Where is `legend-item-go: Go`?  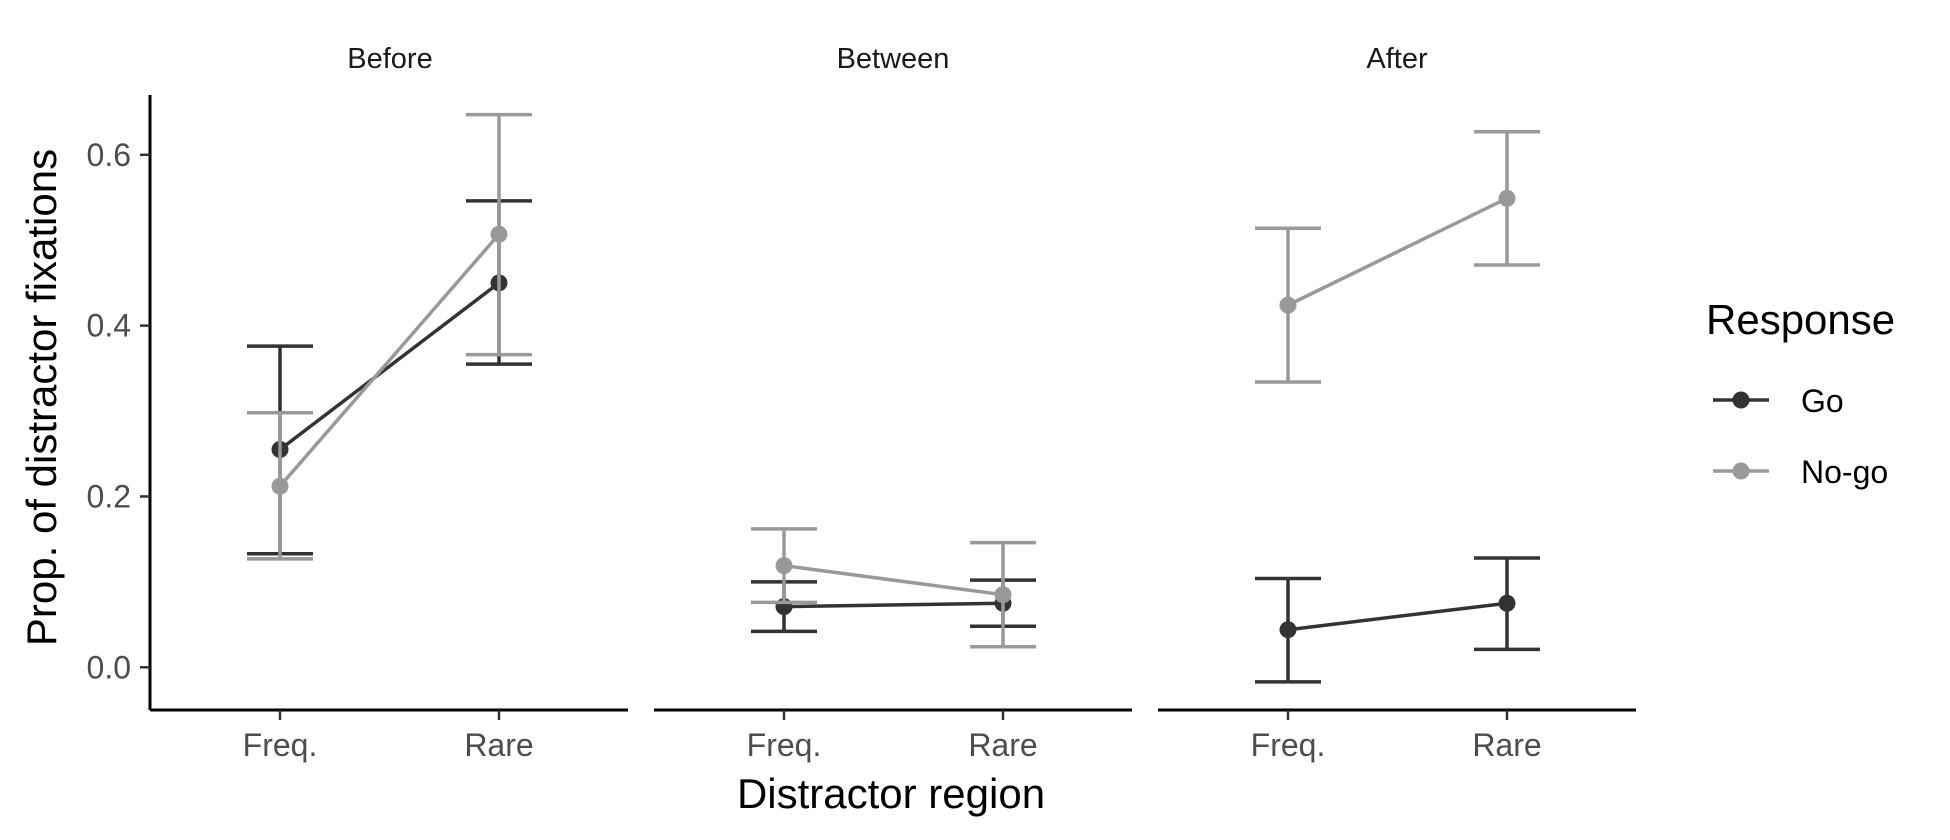
legend-item-go: Go is located at coordinates (1778, 401).